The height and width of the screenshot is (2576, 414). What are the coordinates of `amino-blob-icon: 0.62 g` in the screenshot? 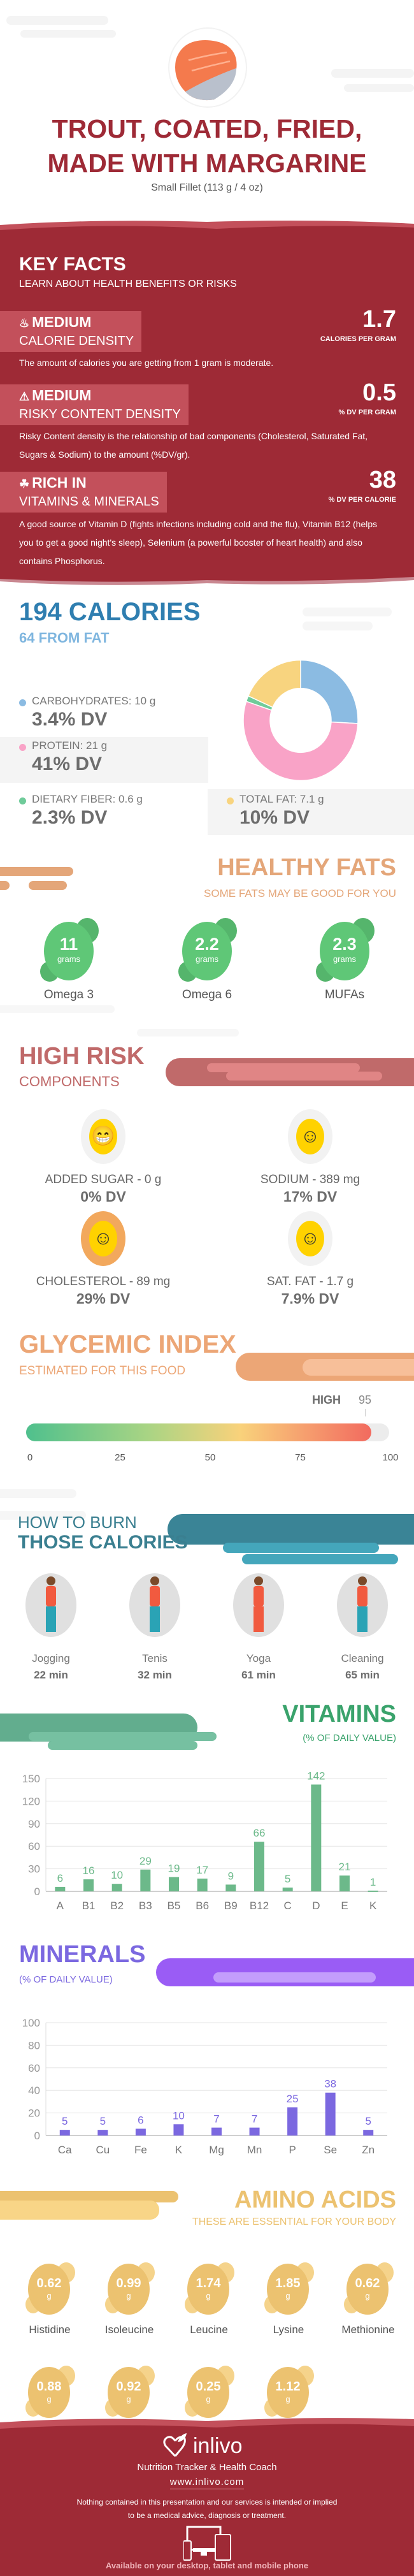 It's located at (369, 2288).